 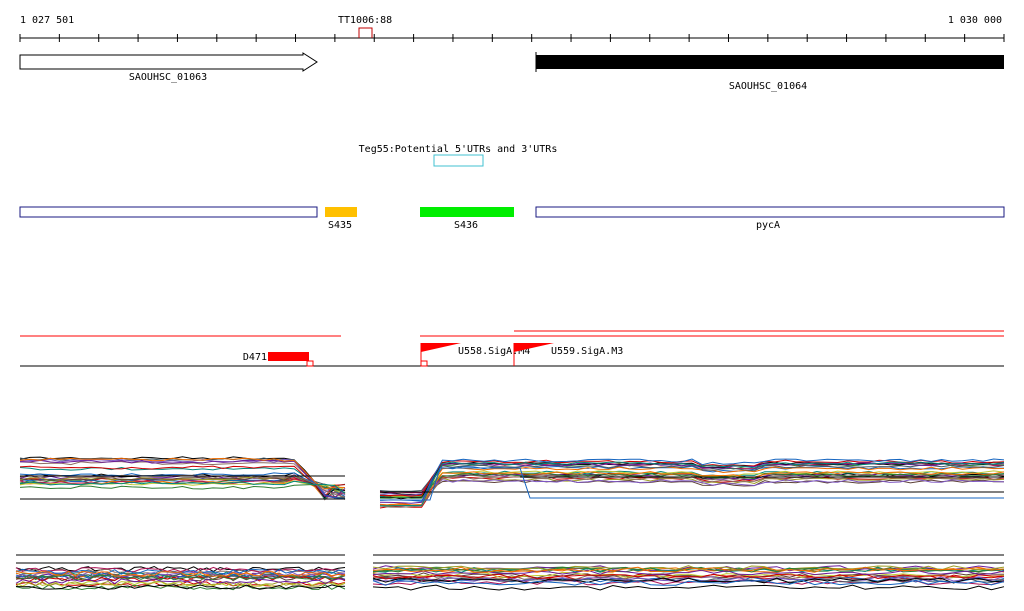 What do you see at coordinates (365, 32) in the screenshot?
I see `ruler-marker-icon` at bounding box center [365, 32].